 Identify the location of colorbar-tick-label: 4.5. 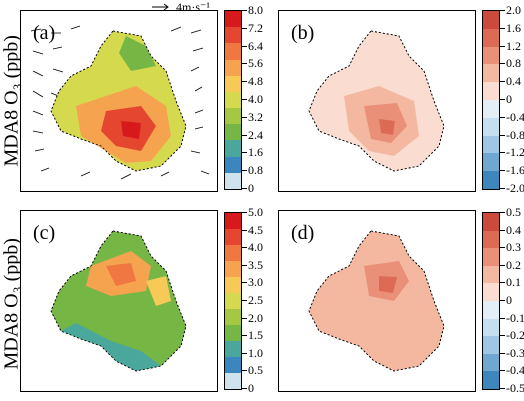
(252, 229).